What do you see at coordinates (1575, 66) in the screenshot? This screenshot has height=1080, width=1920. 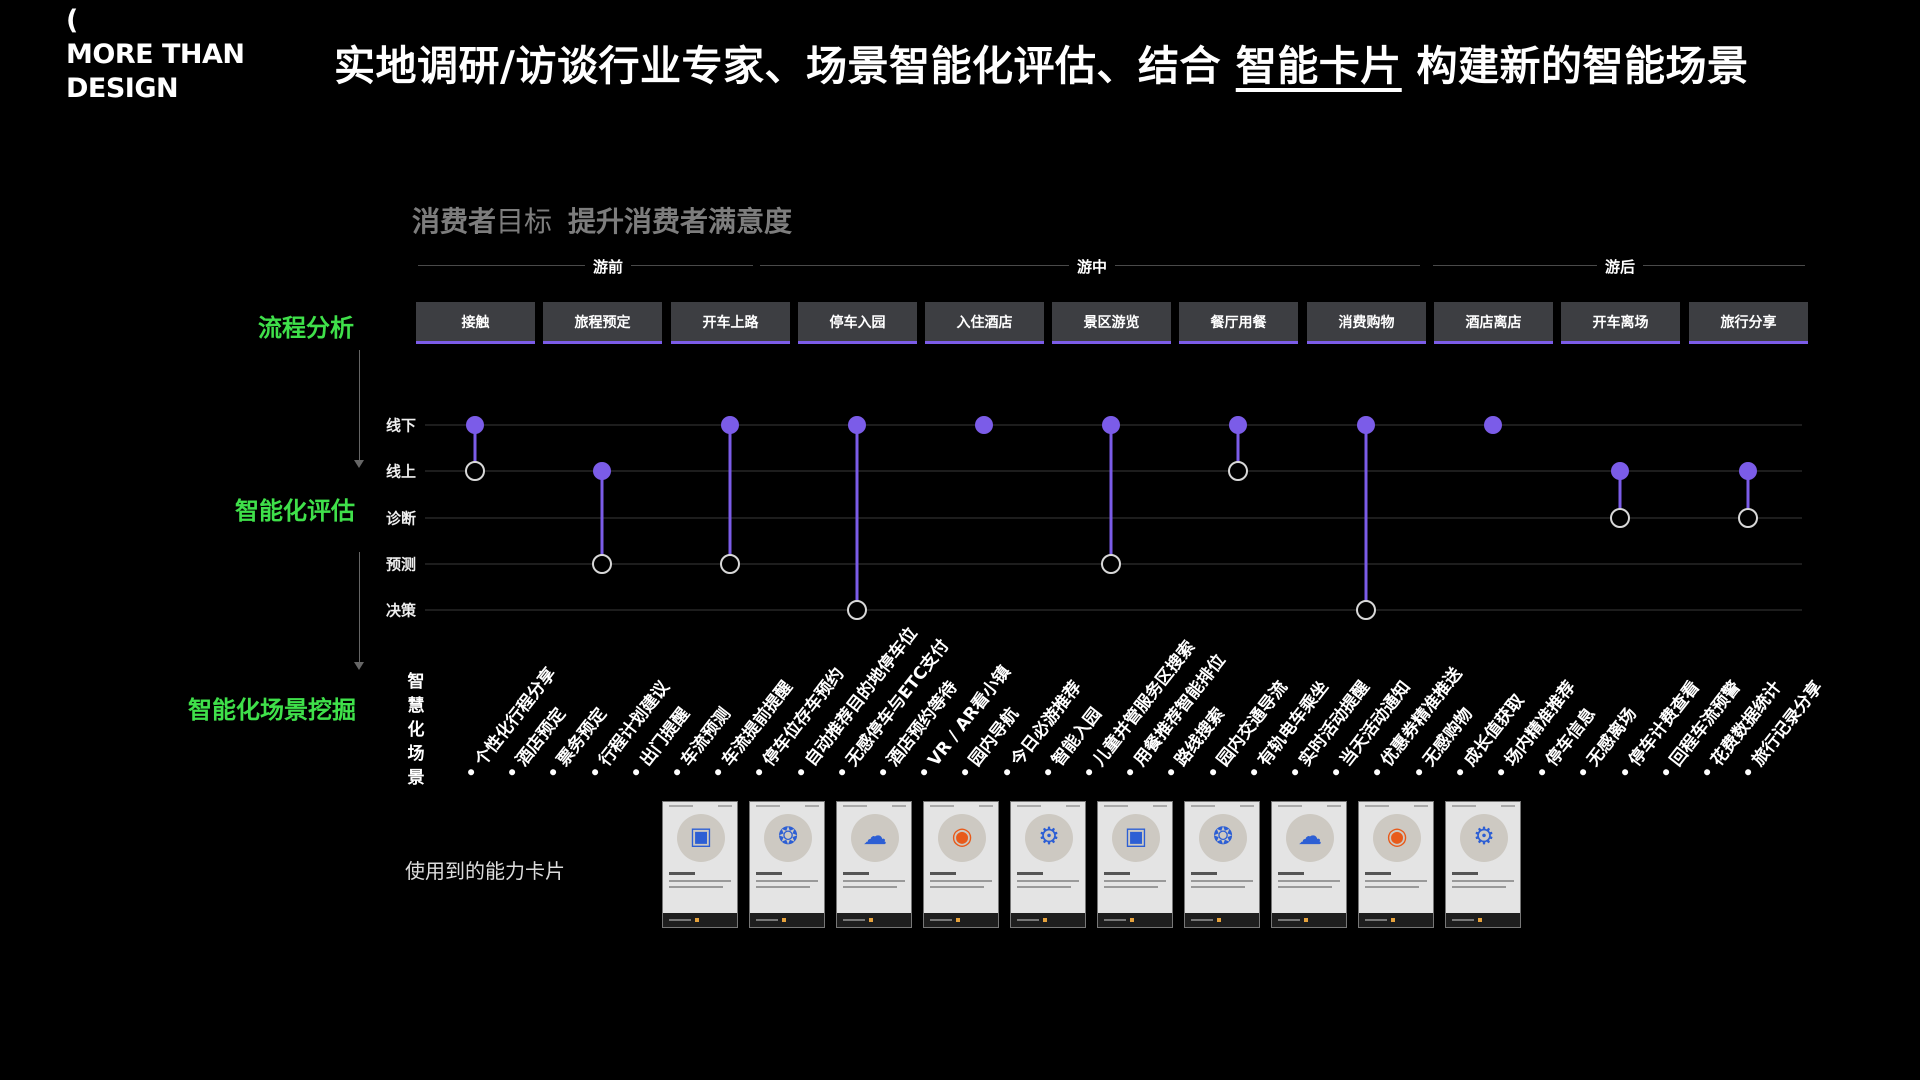 I see `headline-after: 构建新的智能场景` at bounding box center [1575, 66].